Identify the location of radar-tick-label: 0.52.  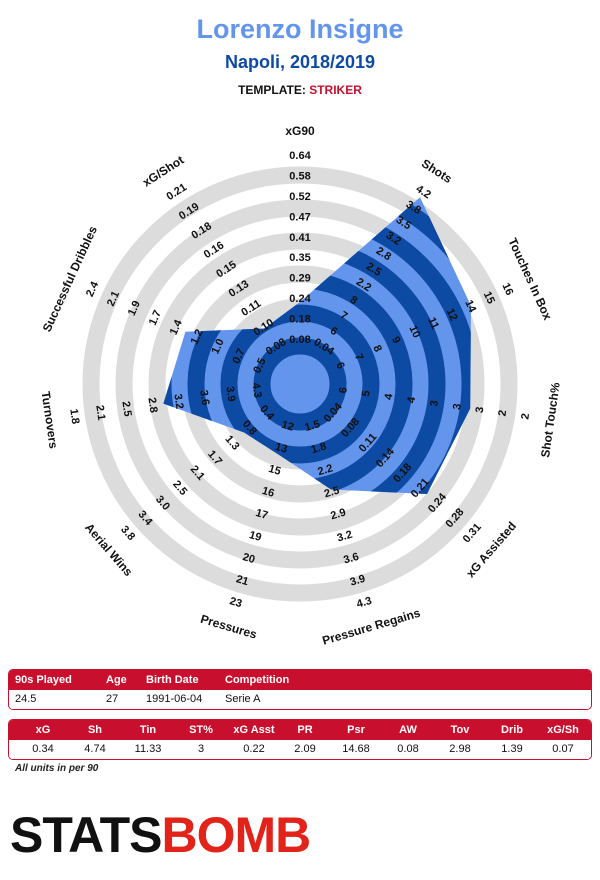
(299, 197).